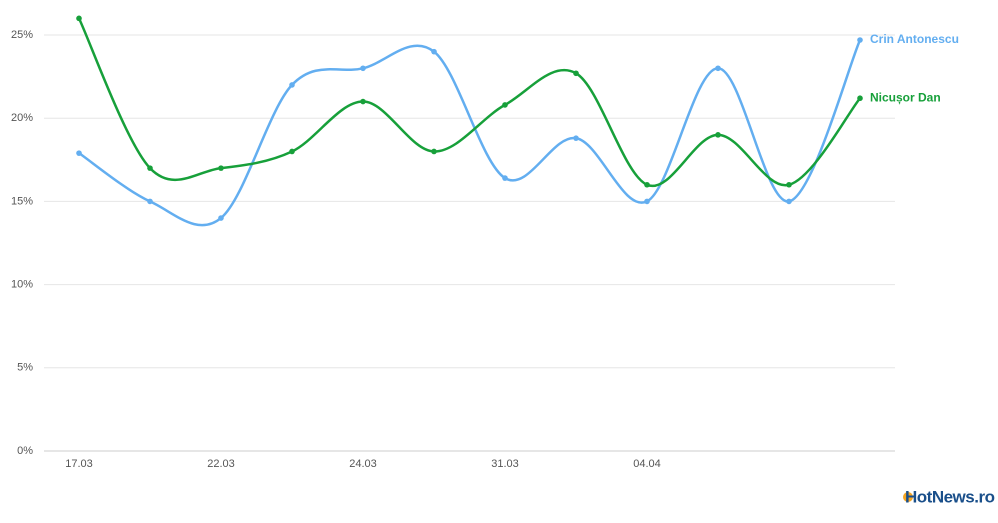 This screenshot has height=523, width=998. I want to click on y-tick-label: 0%, so click(25, 451).